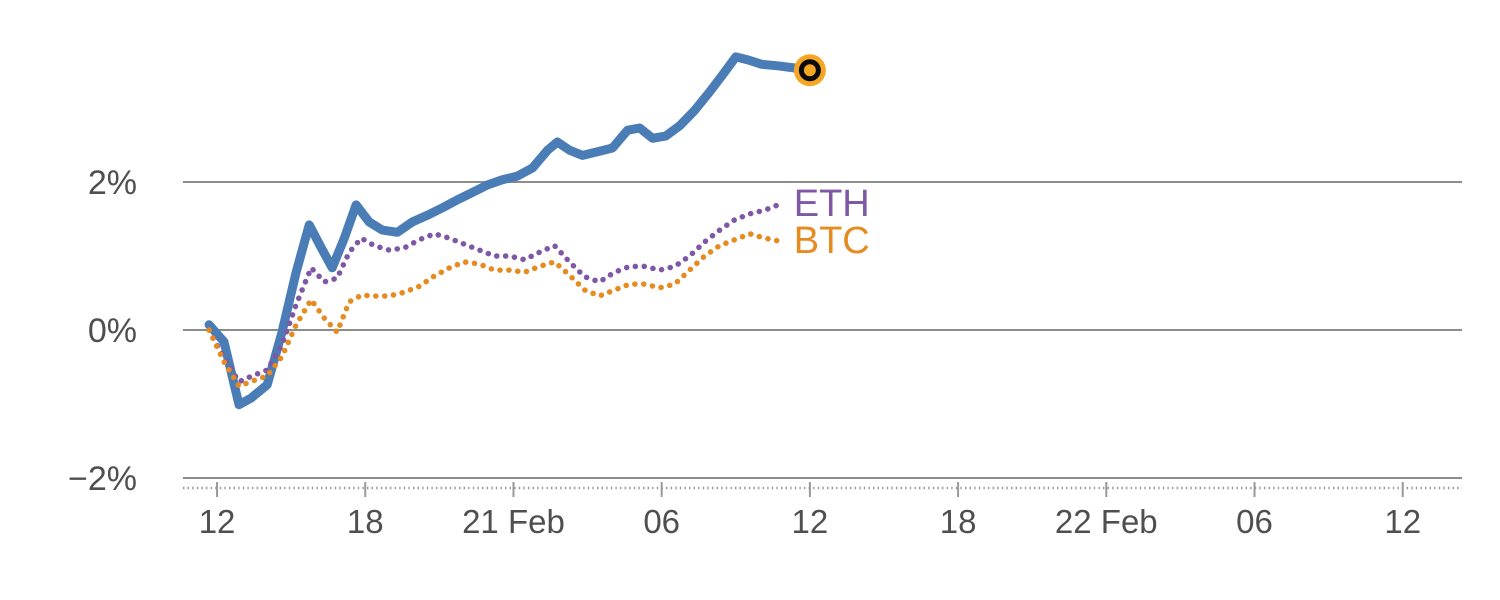 The height and width of the screenshot is (600, 1500). Describe the element at coordinates (494, 310) in the screenshot. I see `btc-line` at that location.